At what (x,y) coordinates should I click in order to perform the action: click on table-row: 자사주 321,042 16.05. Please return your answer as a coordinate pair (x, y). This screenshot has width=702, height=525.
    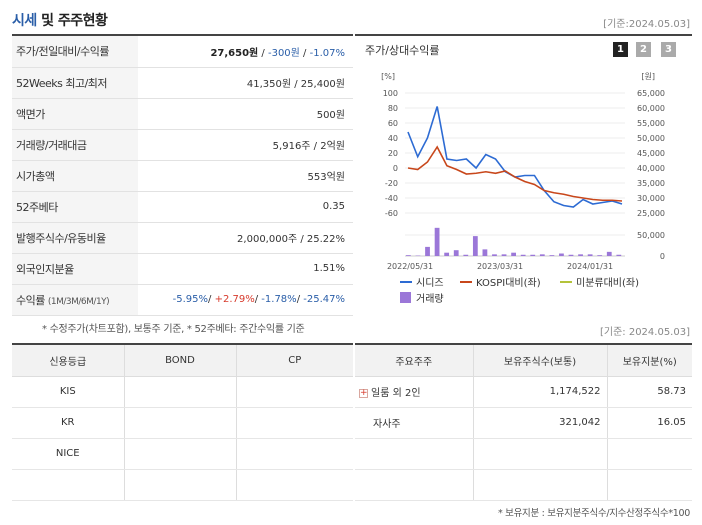
    Looking at the image, I should click on (523, 423).